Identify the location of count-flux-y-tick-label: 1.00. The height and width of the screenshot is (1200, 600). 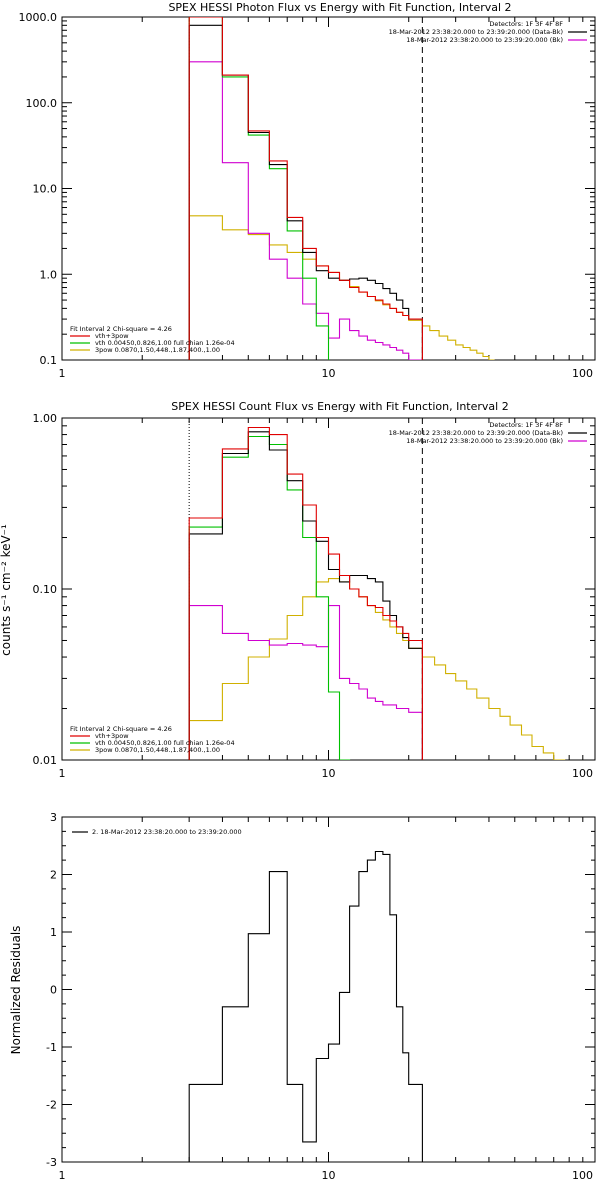
(45, 418).